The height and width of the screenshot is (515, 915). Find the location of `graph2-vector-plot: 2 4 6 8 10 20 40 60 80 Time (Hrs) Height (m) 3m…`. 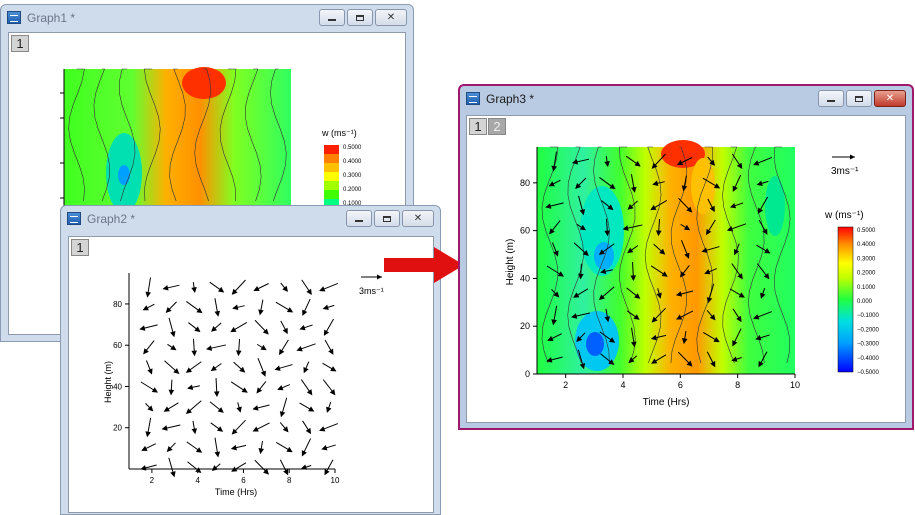

graph2-vector-plot: 2 4 6 8 10 20 40 60 80 Time (Hrs) Height (m) 3m… is located at coordinates (243, 385).